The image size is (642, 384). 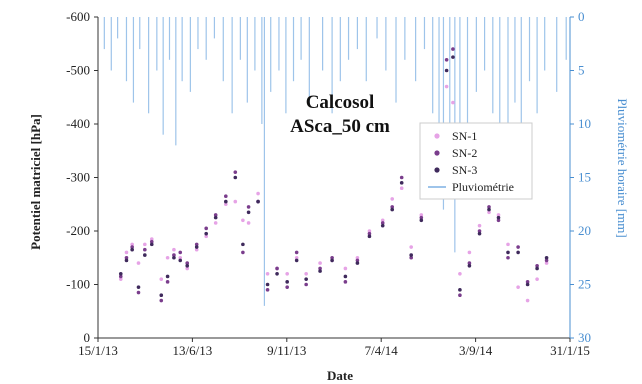 I want to click on y-tick-label-left: -500, so click(x=78, y=70).